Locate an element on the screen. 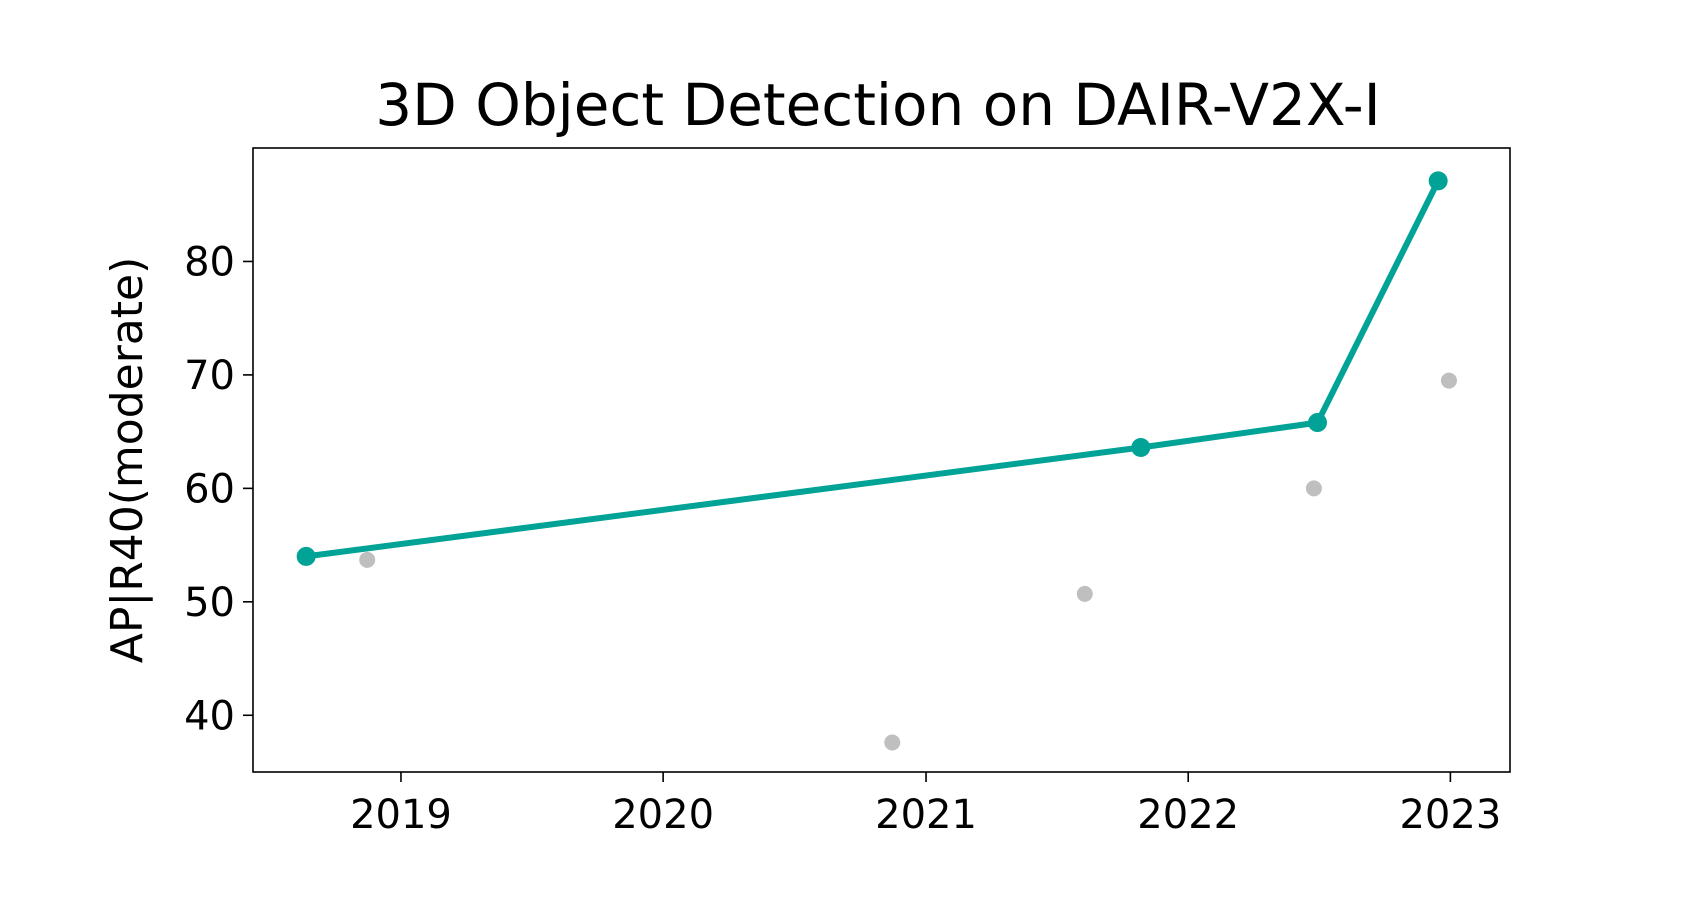  x-tick-label: 2022 is located at coordinates (1188, 815).